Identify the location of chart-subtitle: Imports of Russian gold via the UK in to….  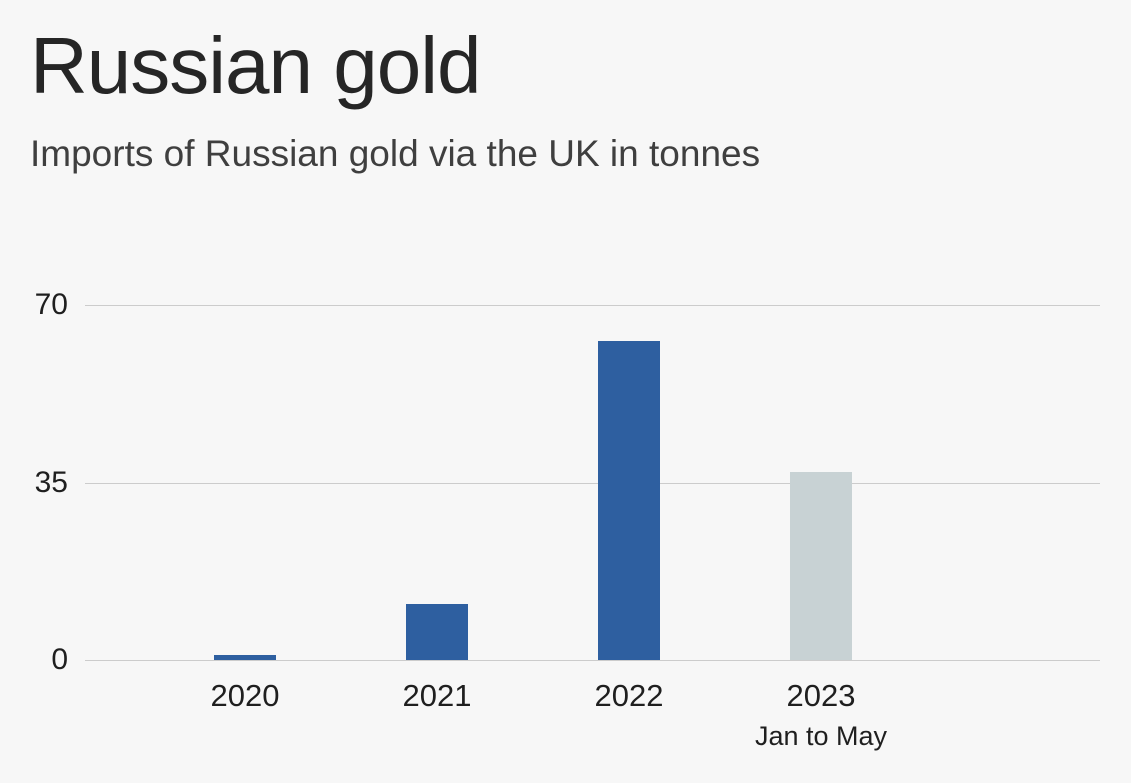
(395, 153).